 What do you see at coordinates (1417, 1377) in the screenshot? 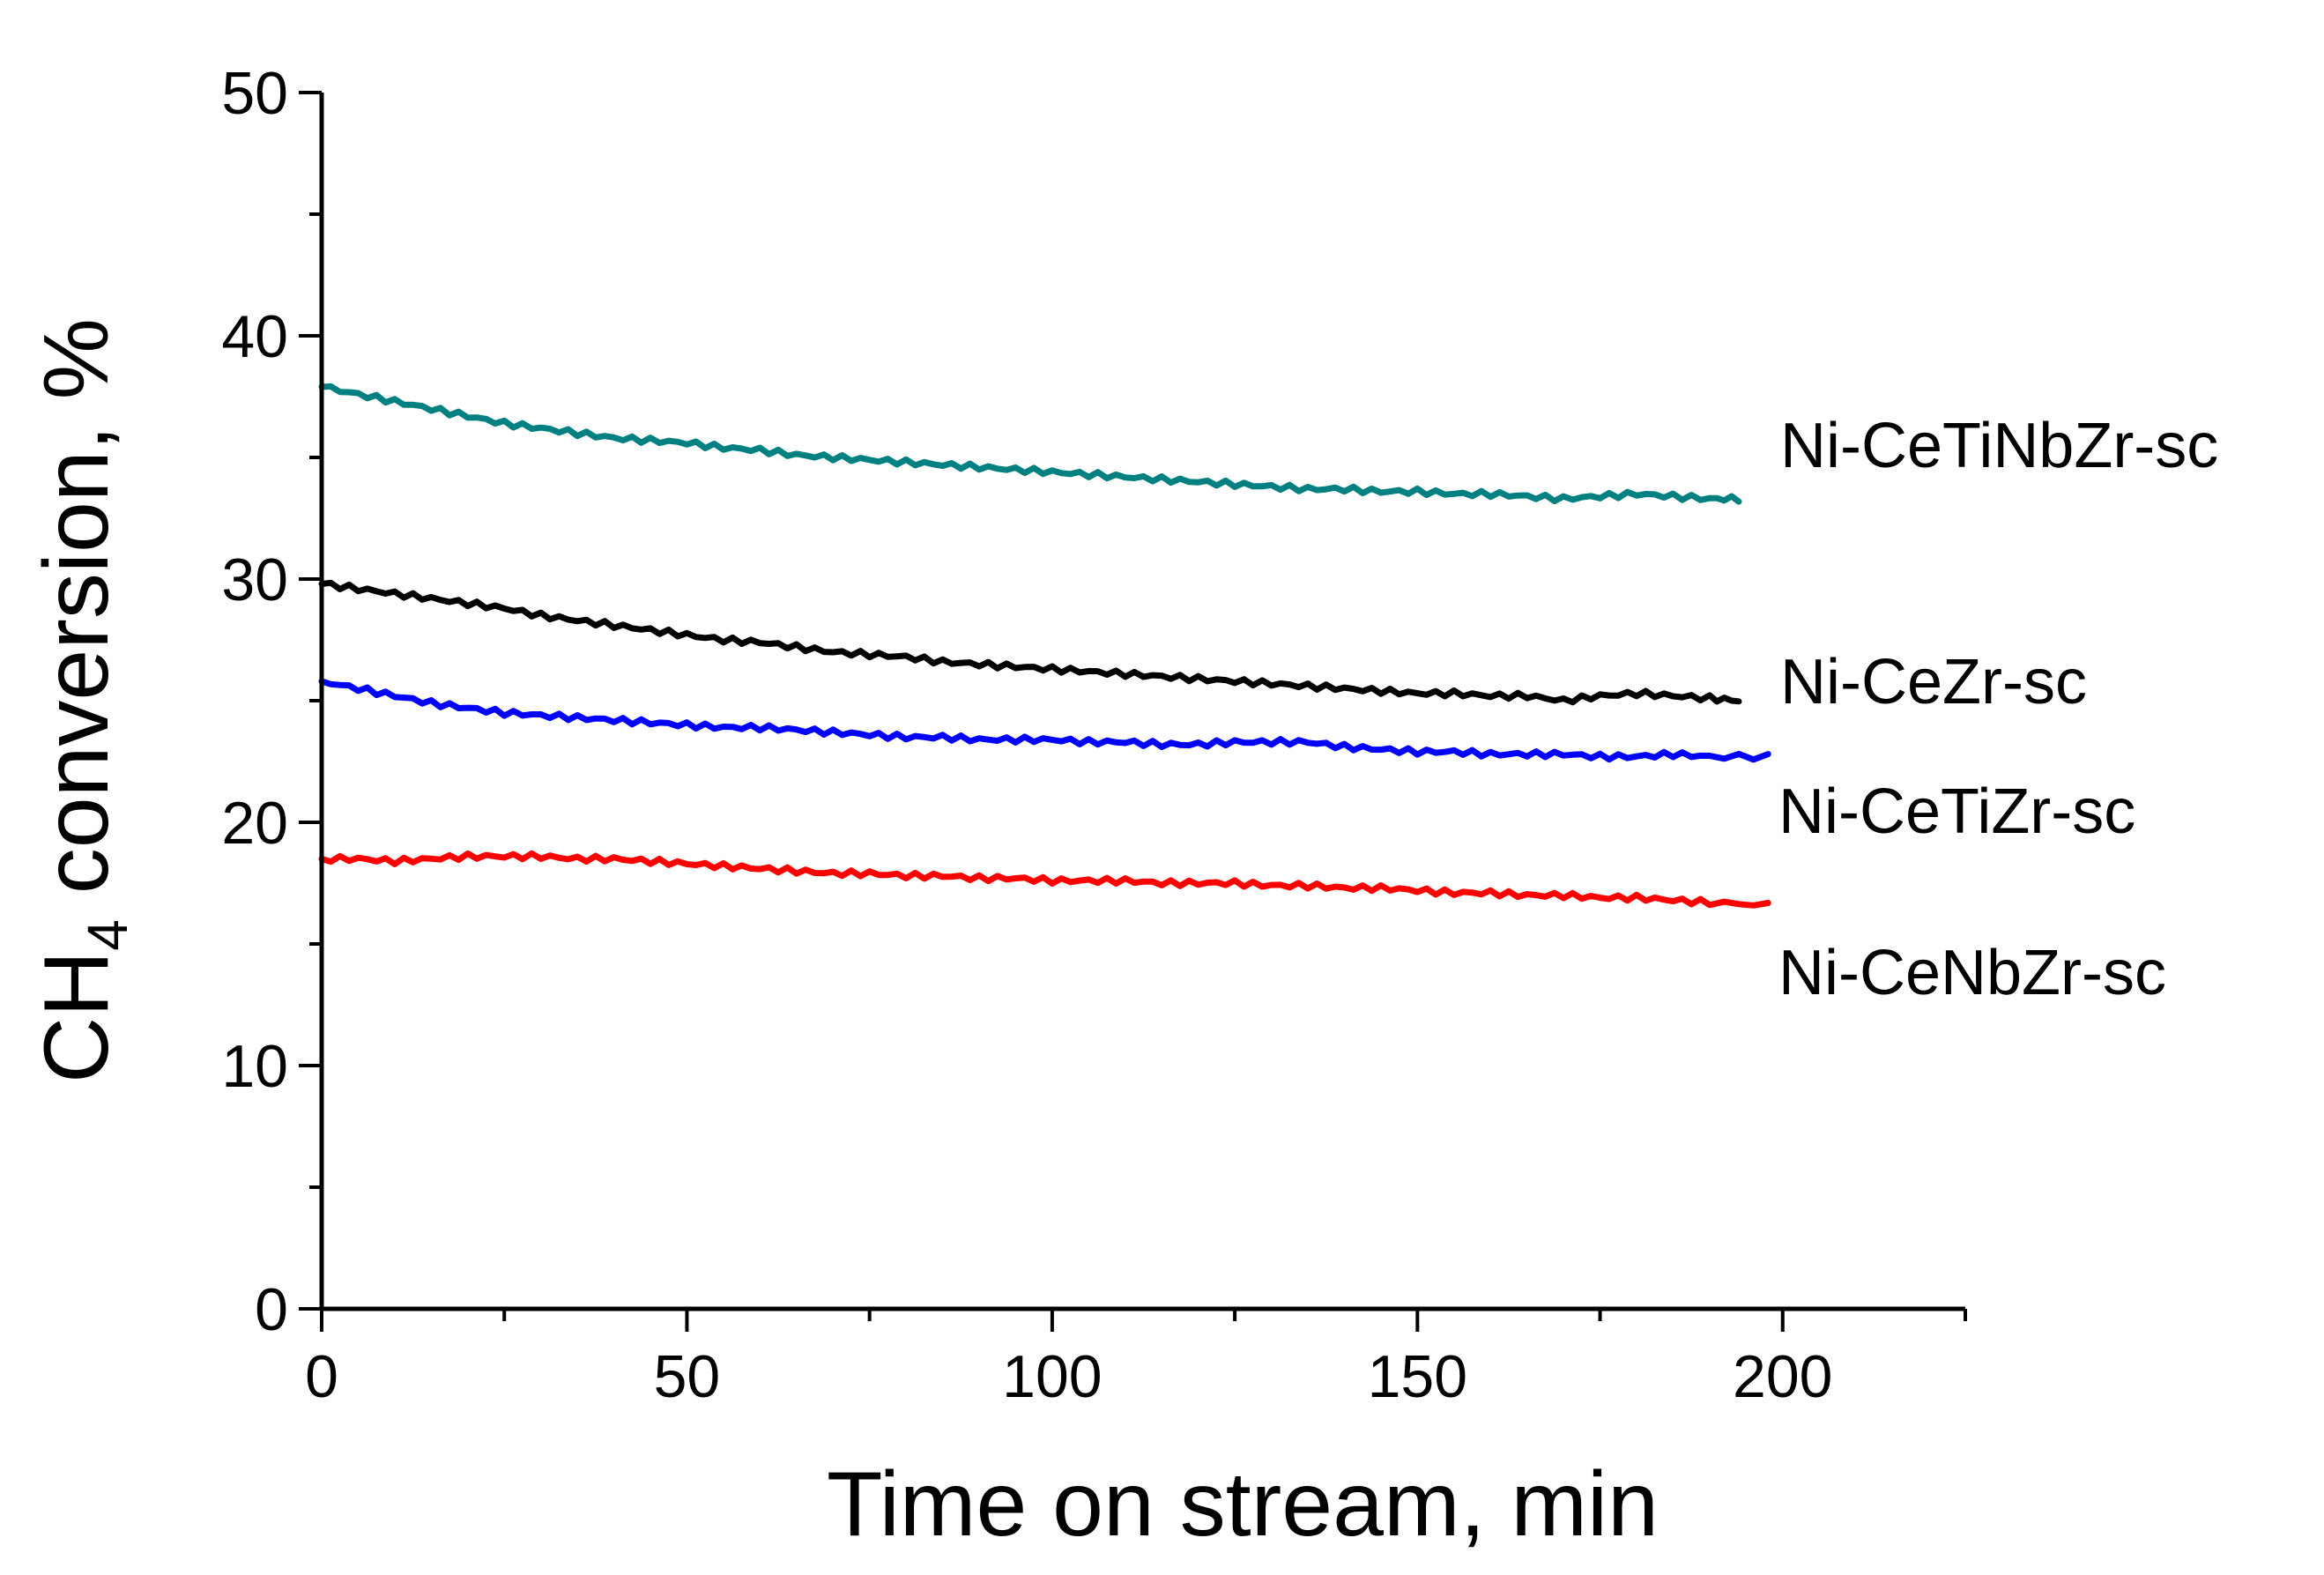
I see `x-tick-label: 150` at bounding box center [1417, 1377].